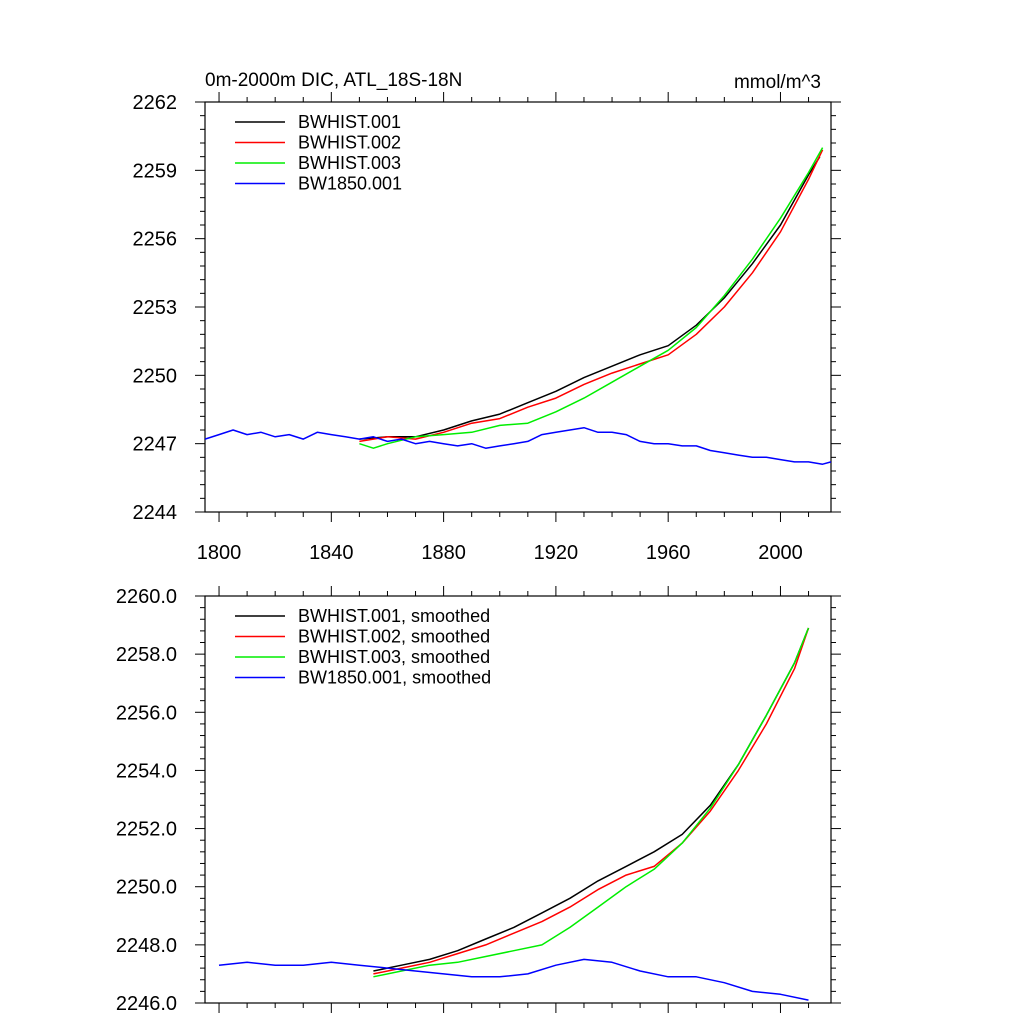  Describe the element at coordinates (146, 771) in the screenshot. I see `y-tick-label: 2254.0` at that location.